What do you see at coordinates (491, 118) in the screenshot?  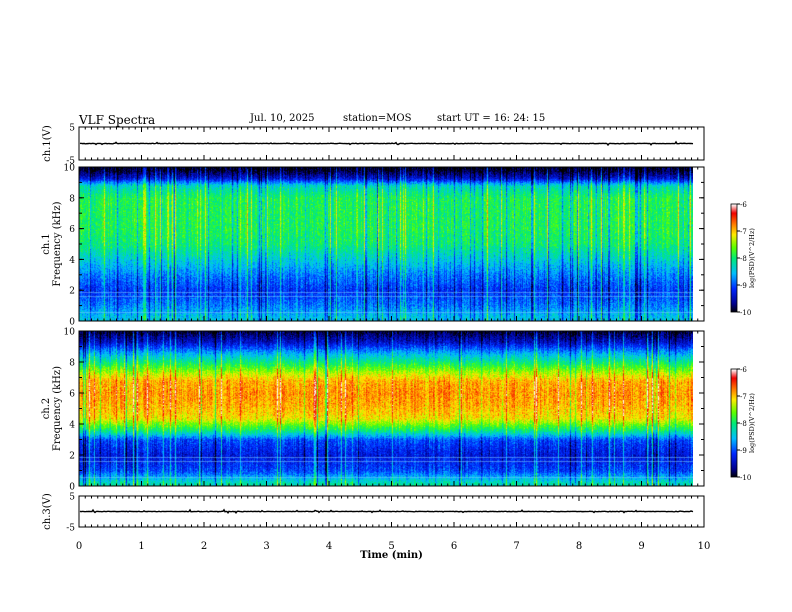 I see `start-time-label: start UT = 16: 24: 15` at bounding box center [491, 118].